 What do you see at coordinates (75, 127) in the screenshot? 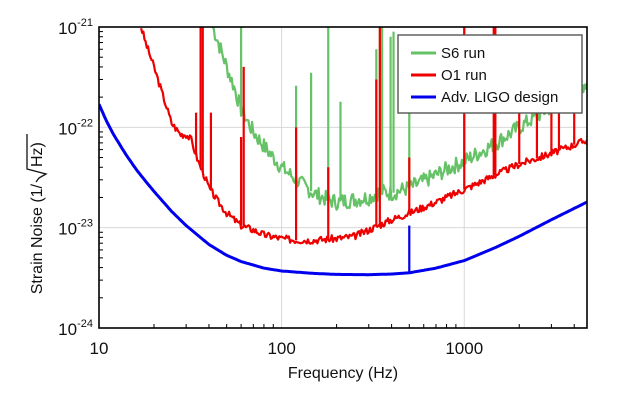
I see `y-tick-label: 10-22` at bounding box center [75, 127].